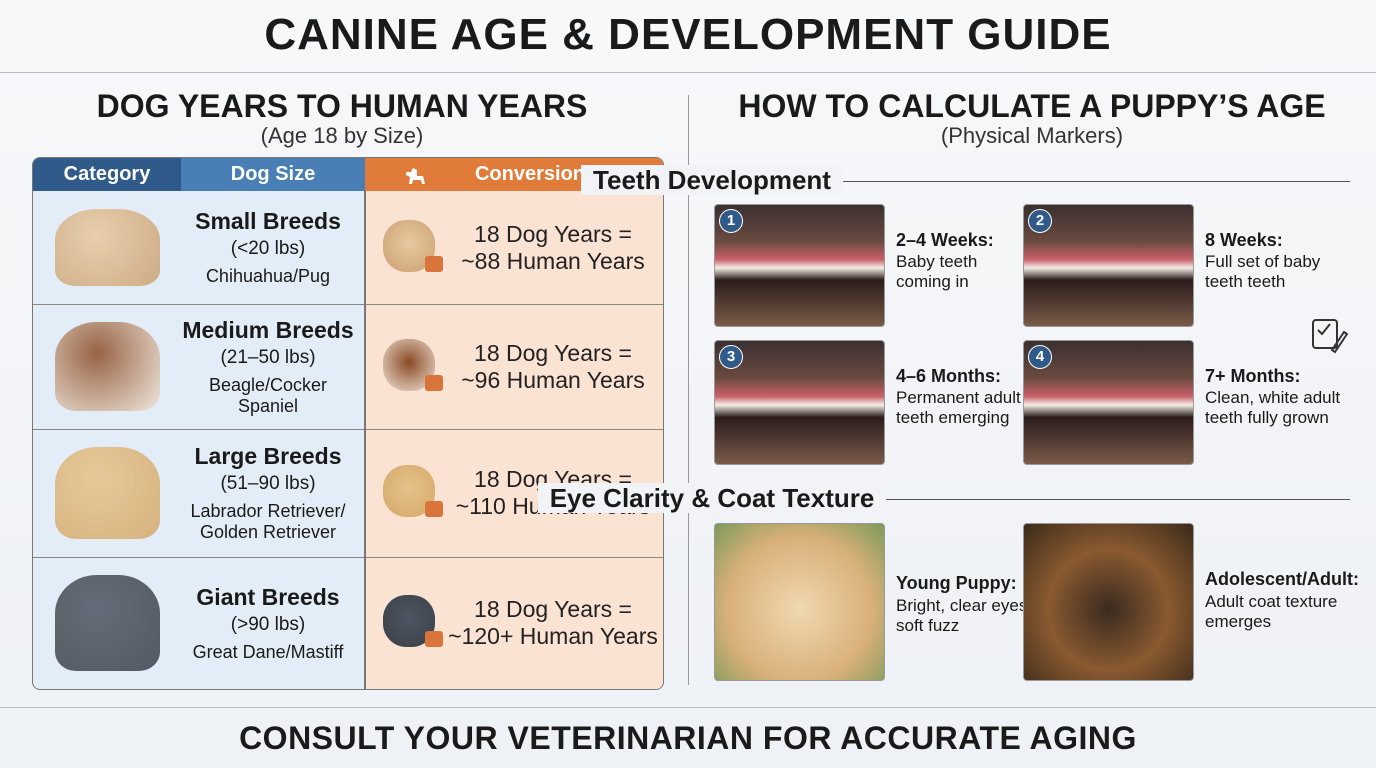  Describe the element at coordinates (268, 357) in the screenshot. I see `breed-weight: (21–50 lbs)` at that location.